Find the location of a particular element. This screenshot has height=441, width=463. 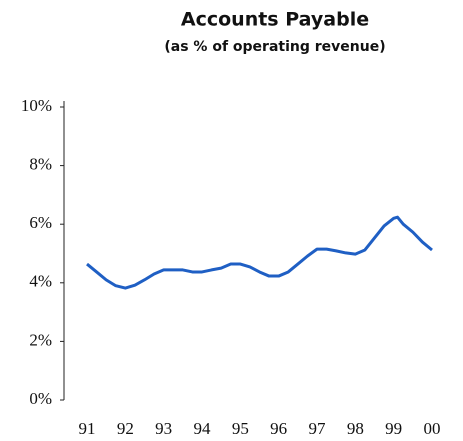

x-tick-label: 97 is located at coordinates (318, 428).